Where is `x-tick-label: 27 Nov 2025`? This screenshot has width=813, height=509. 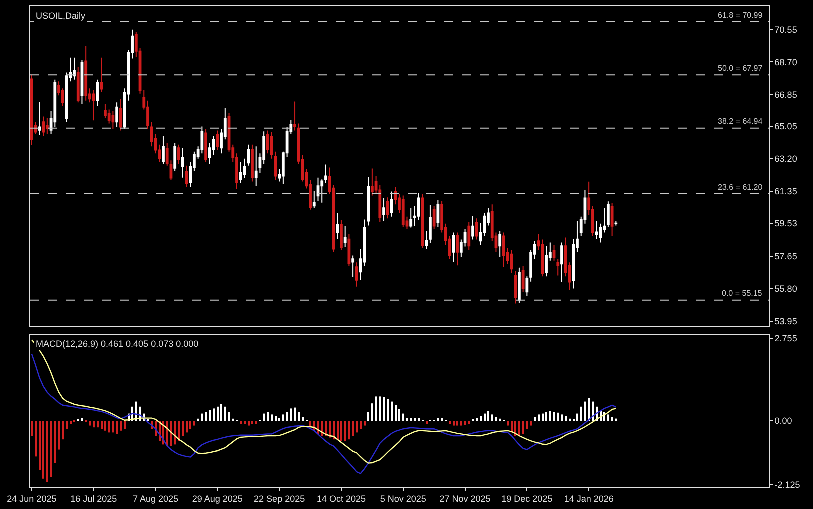
x-tick-label: 27 Nov 2025 is located at coordinates (465, 499).